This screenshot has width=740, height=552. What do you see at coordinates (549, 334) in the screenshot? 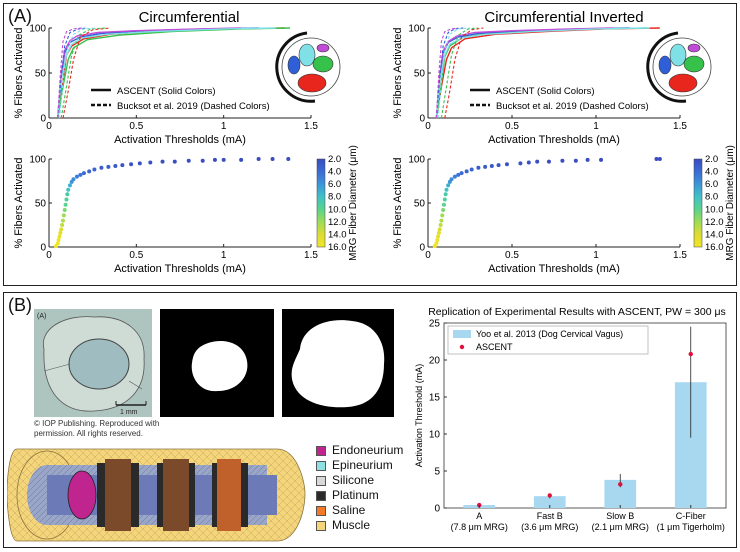
I see `bar-legend-label: Yoo et al. 2013 (Dog Cervical Vagus)` at bounding box center [549, 334].